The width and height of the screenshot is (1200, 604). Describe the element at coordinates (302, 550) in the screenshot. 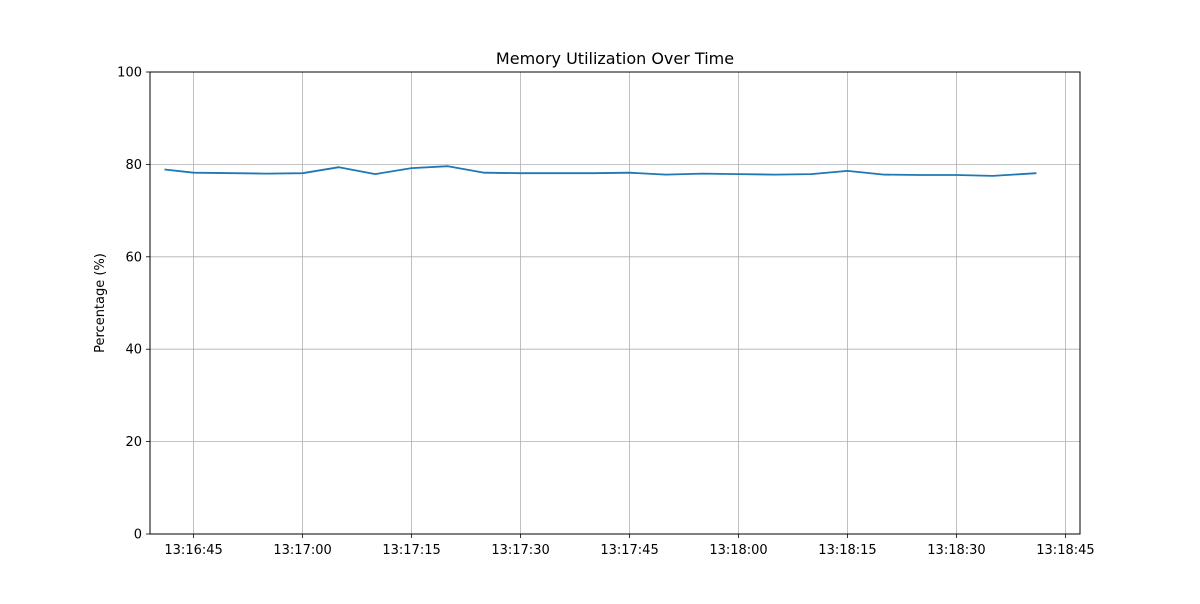

I see `x-tick-label: 13:17:00` at that location.